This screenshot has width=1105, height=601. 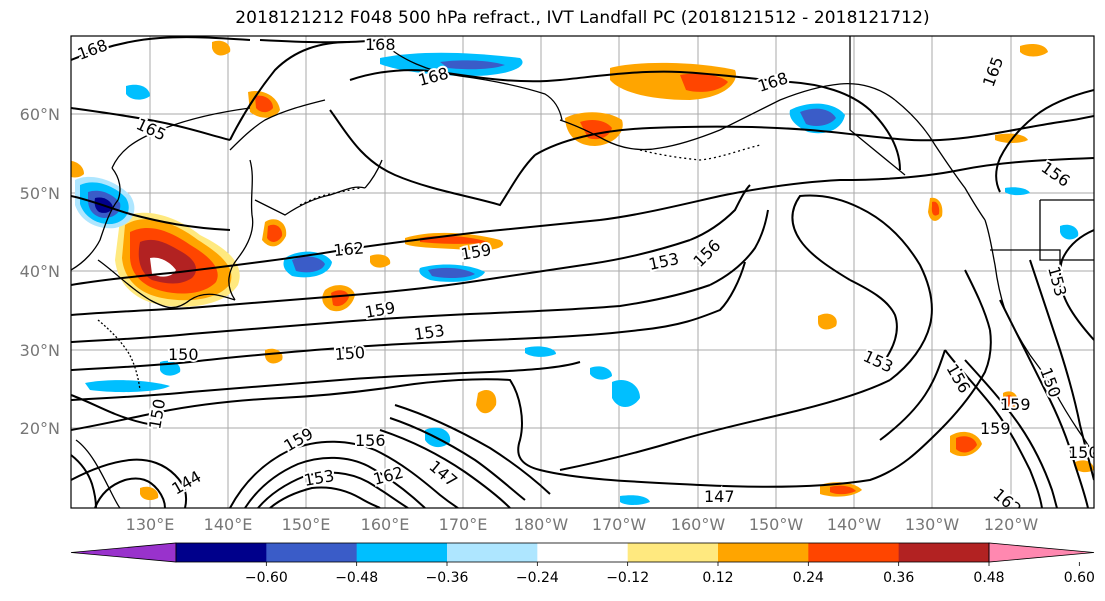 What do you see at coordinates (627, 578) in the screenshot?
I see `colorbar-tick-label: −0.12` at bounding box center [627, 578].